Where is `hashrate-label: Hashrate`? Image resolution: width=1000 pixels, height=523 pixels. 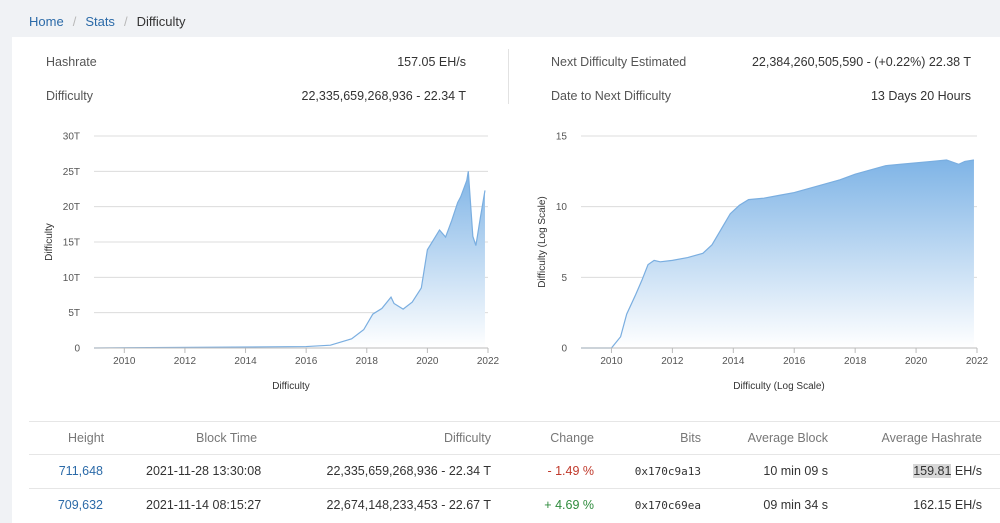
hashrate-label: Hashrate is located at coordinates (71, 62).